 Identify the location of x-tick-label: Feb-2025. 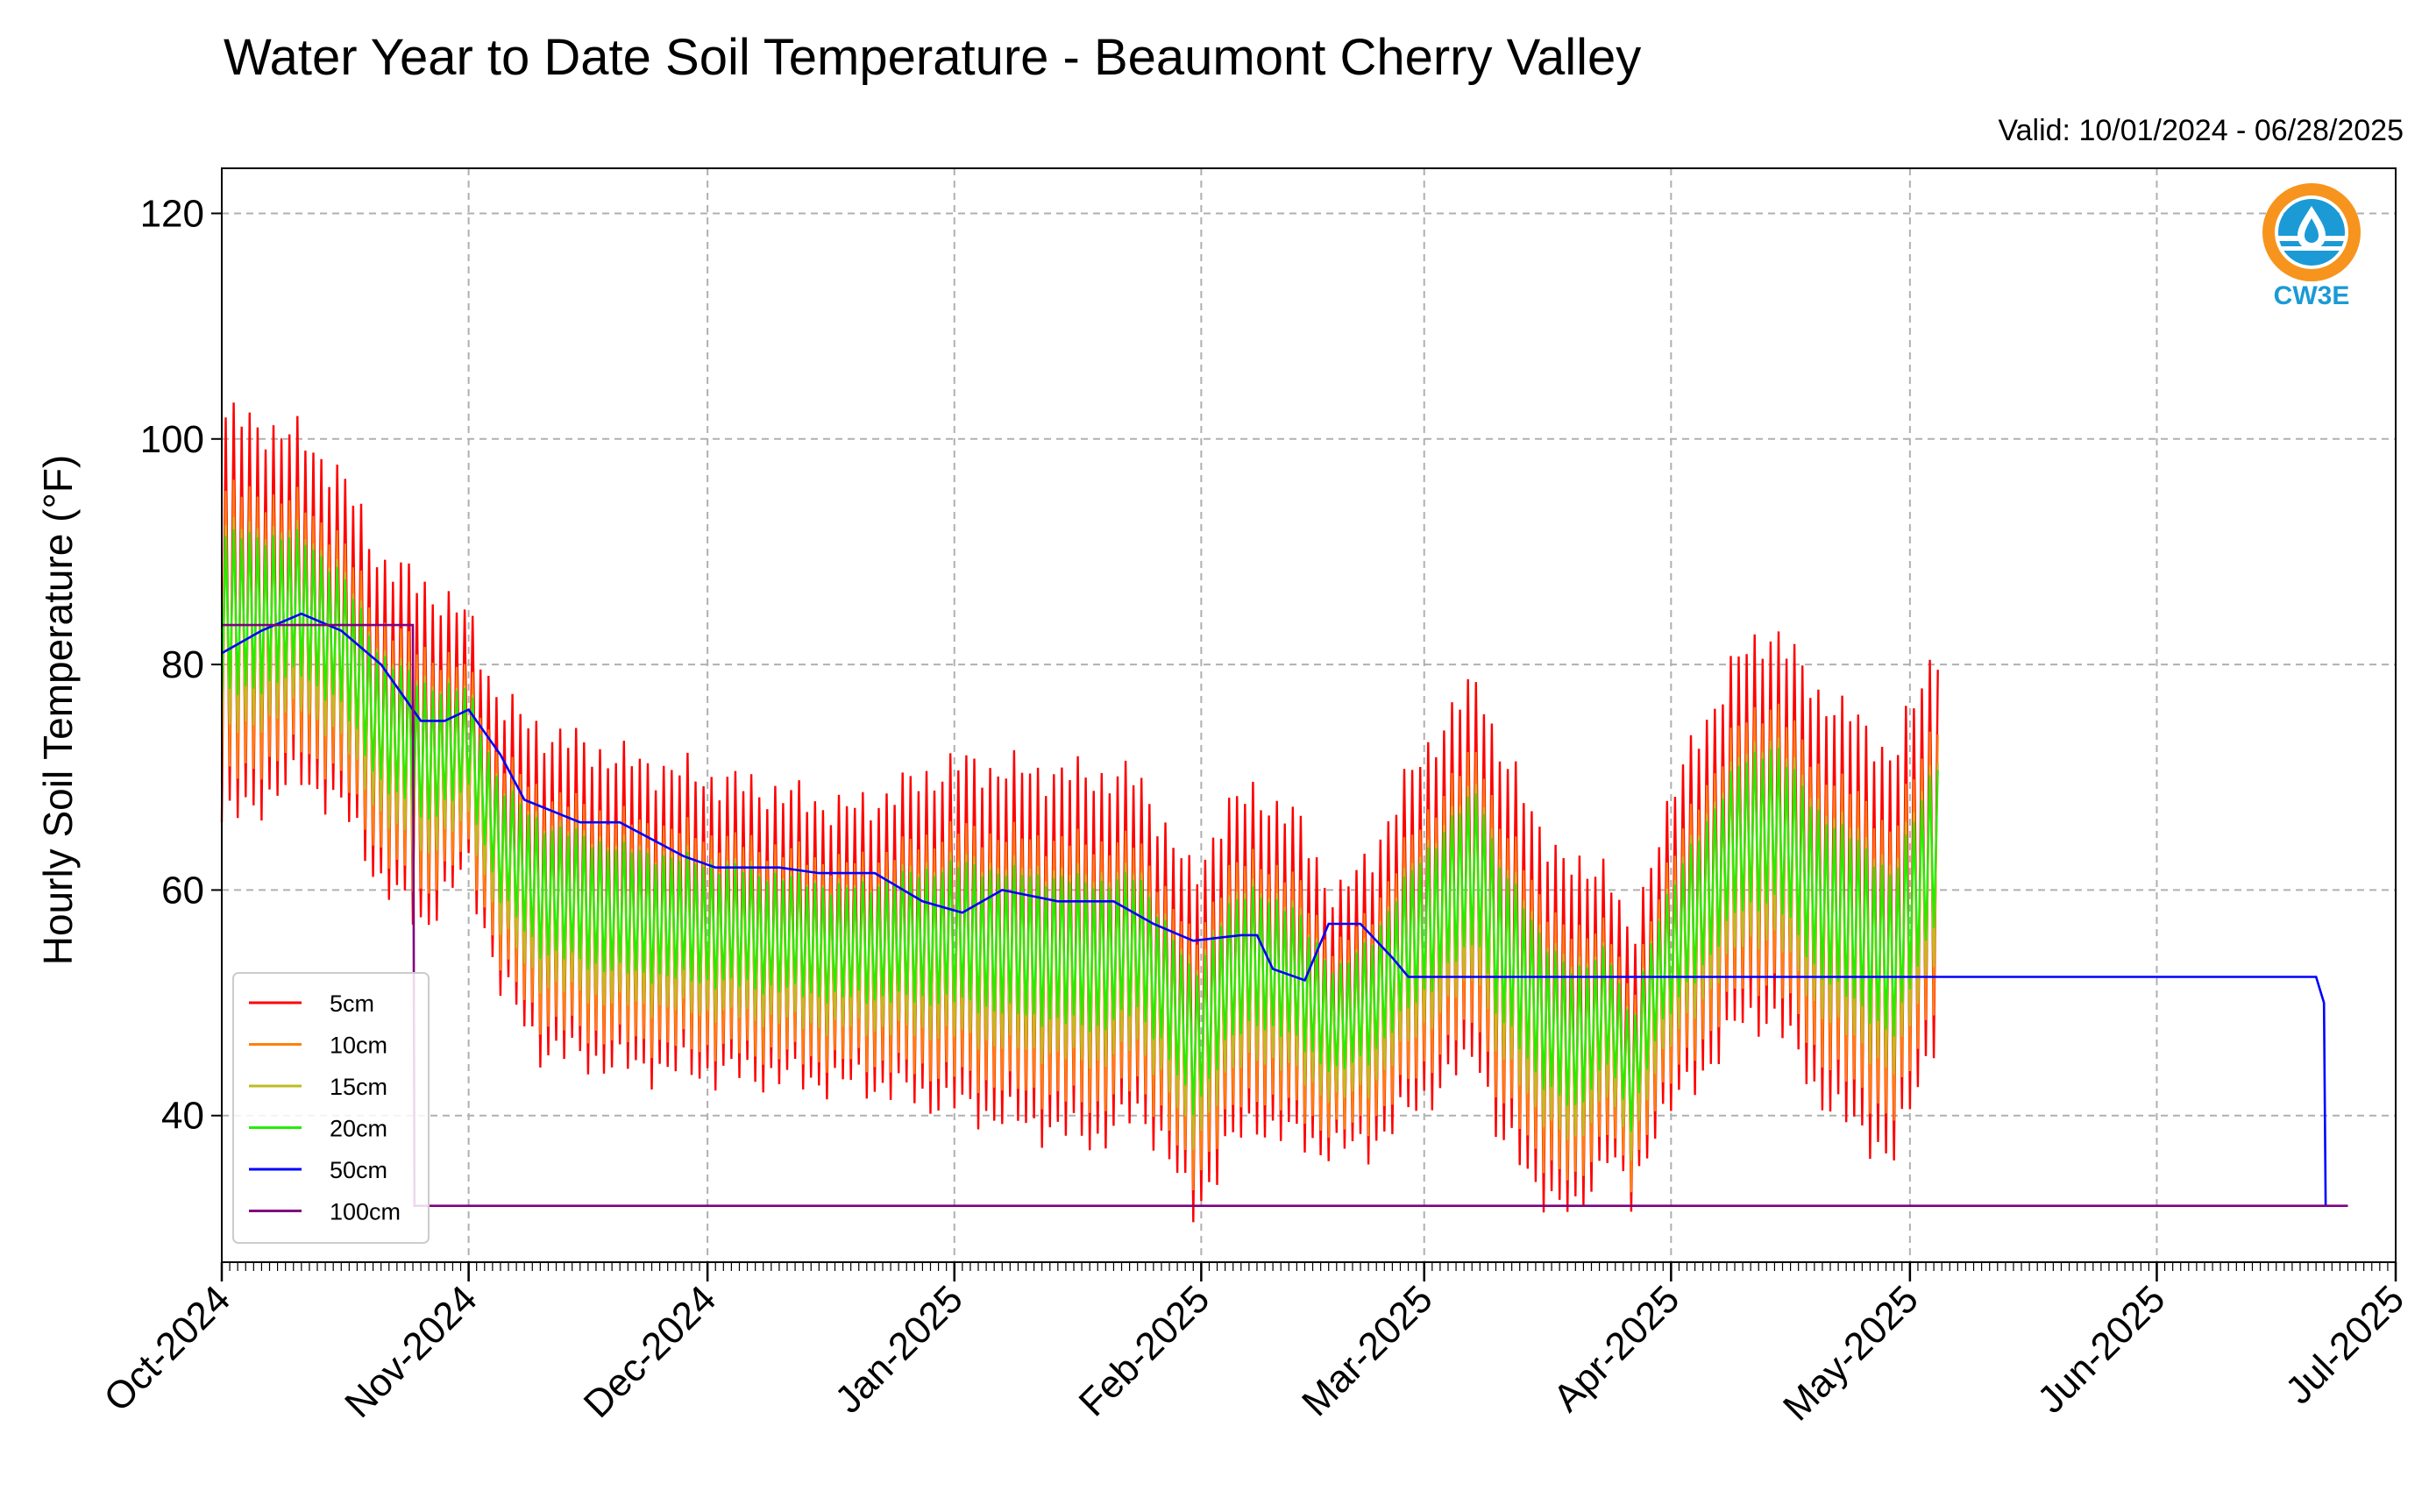
(1144, 1350).